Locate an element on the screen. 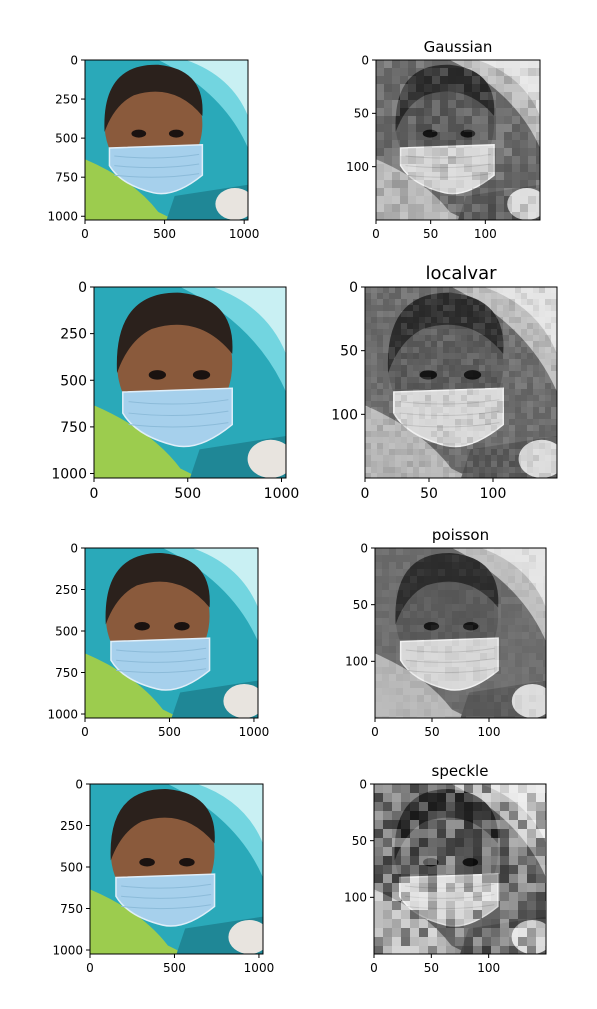 This screenshot has width=597, height=1009. panel-row3-right: 0 50 100 0 50 100 poisson is located at coordinates (446, 632).